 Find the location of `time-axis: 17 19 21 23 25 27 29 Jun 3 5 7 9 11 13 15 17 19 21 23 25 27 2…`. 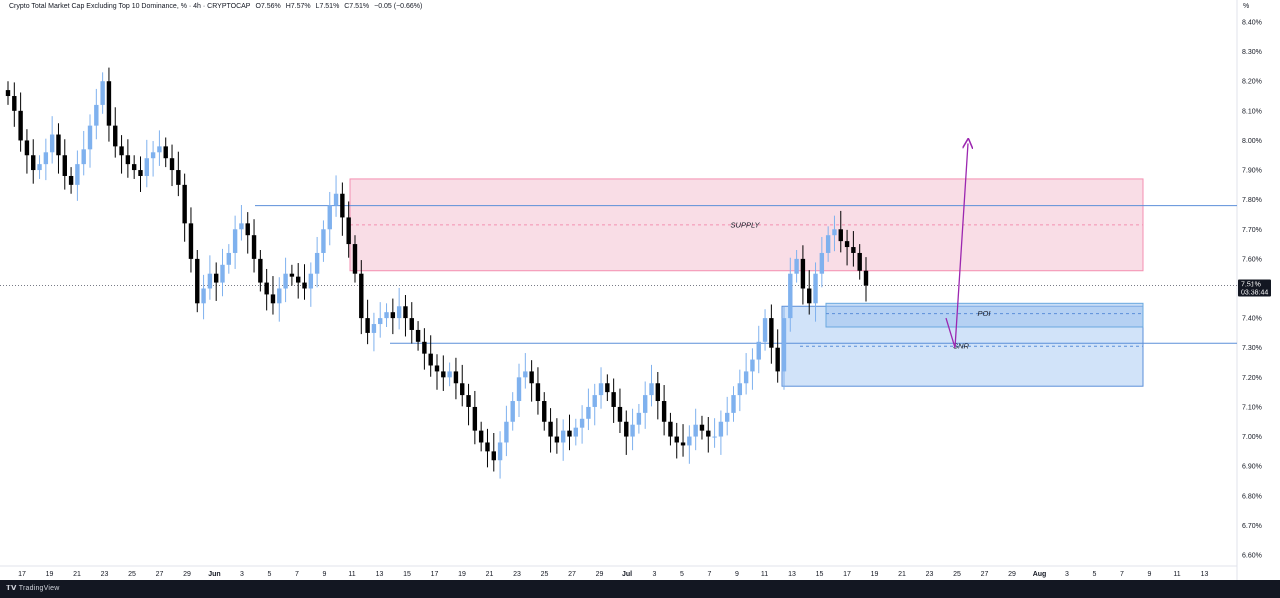

time-axis: 17 19 21 23 25 27 29 Jun 3 5 7 9 11 13 15 17 19 21 23 25 27 2… is located at coordinates (613, 574).